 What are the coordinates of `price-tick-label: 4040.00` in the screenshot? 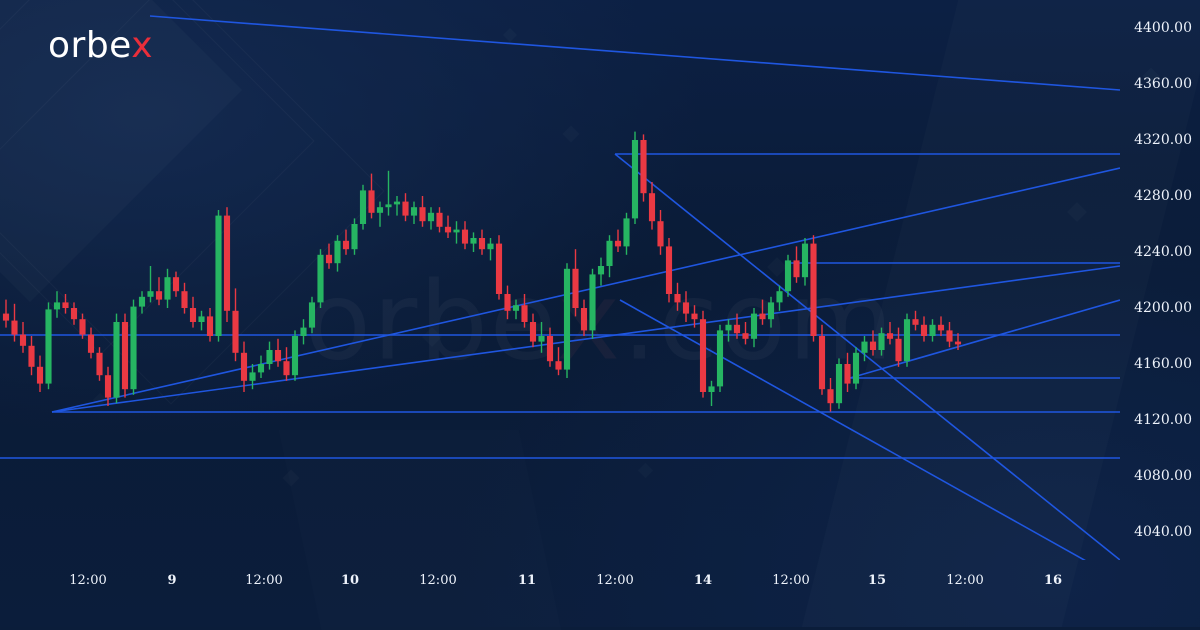 It's located at (1163, 532).